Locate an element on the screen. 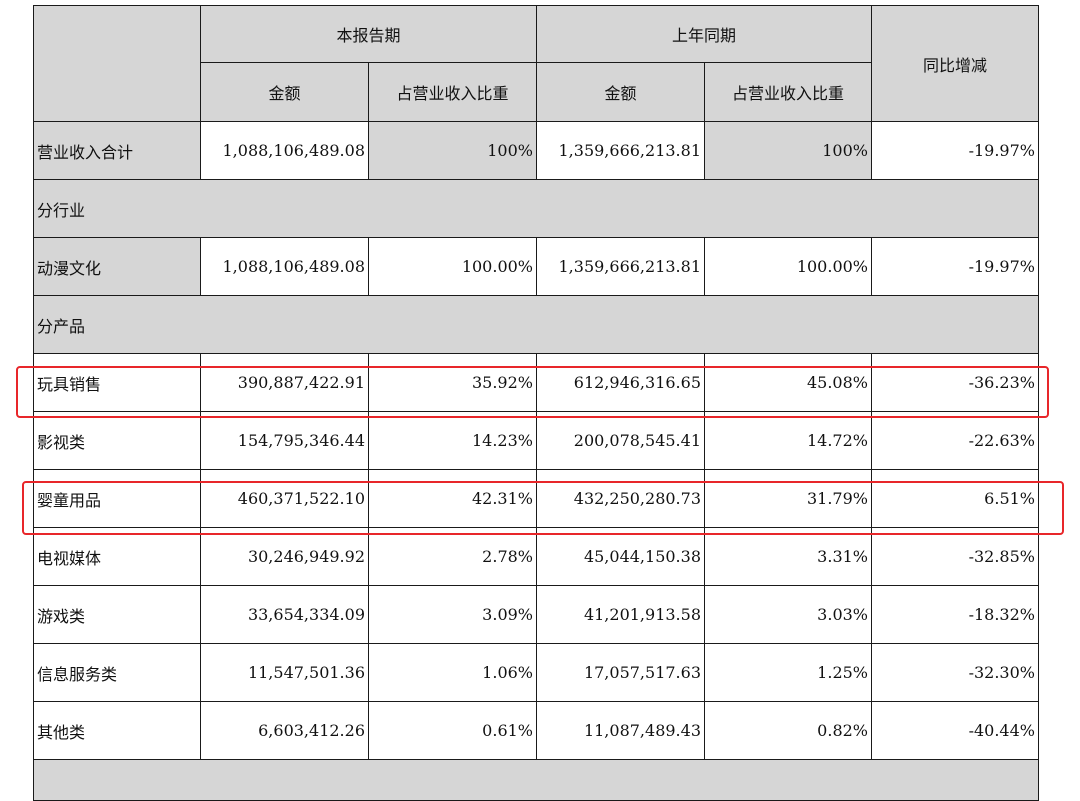  current-amount-cell: 460,371,522.10 is located at coordinates (284, 498).